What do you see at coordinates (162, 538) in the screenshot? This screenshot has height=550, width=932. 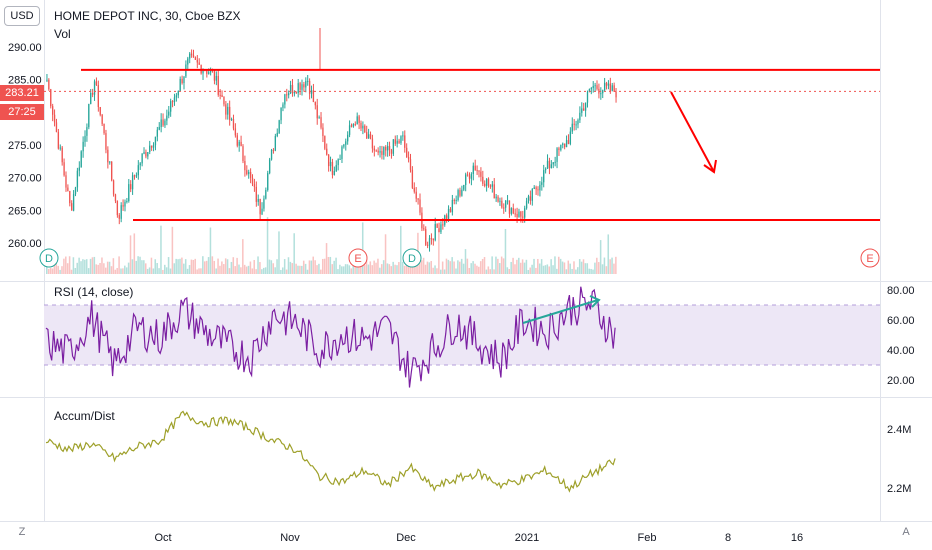 I see `time-tick-label: Oct` at bounding box center [162, 538].